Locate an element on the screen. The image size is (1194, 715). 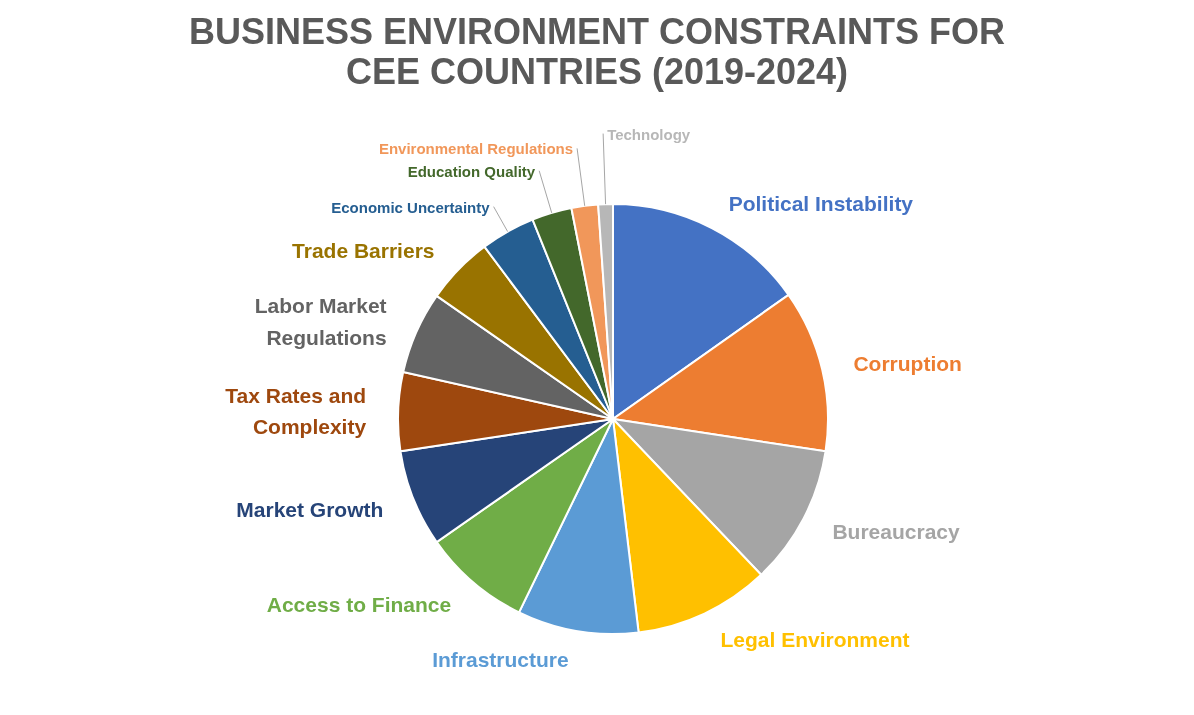
slice-label: Tax Rates and Complexity is located at coordinates (296, 410).